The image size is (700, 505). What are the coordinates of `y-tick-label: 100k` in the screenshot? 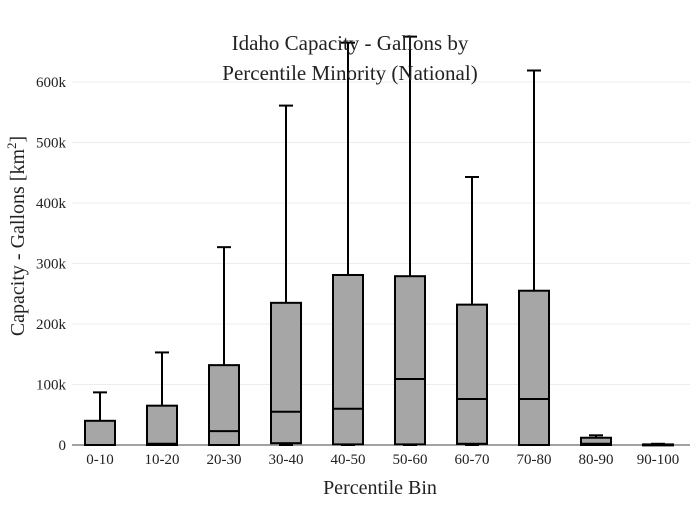 It's located at (51, 386).